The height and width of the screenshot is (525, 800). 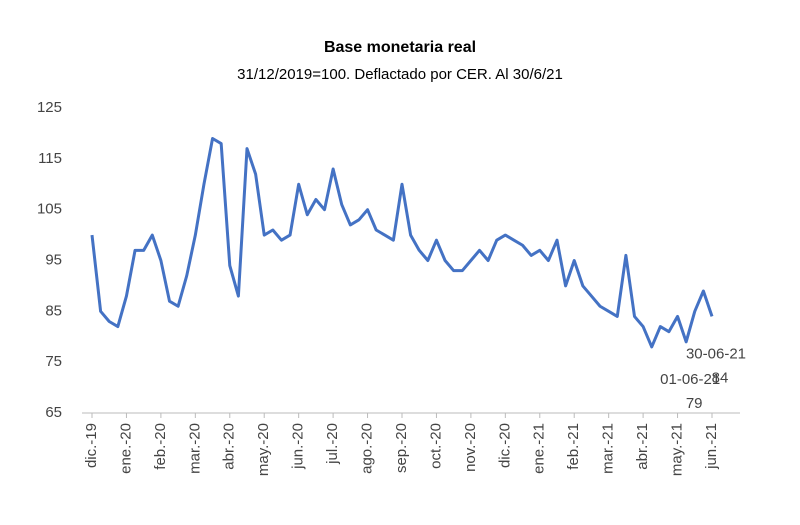 What do you see at coordinates (539, 448) in the screenshot?
I see `x-tick-label: ene.-21` at bounding box center [539, 448].